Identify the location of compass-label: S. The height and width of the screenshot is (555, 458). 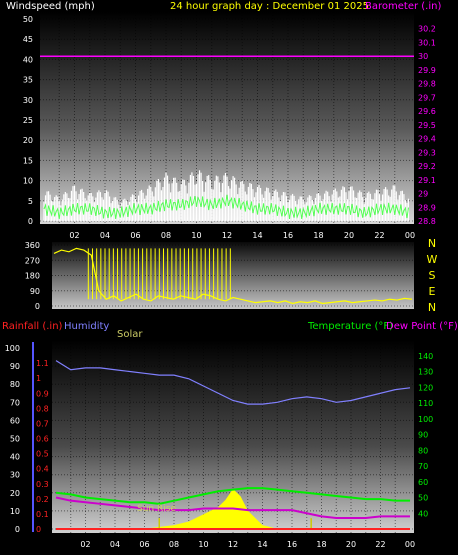
(432, 275).